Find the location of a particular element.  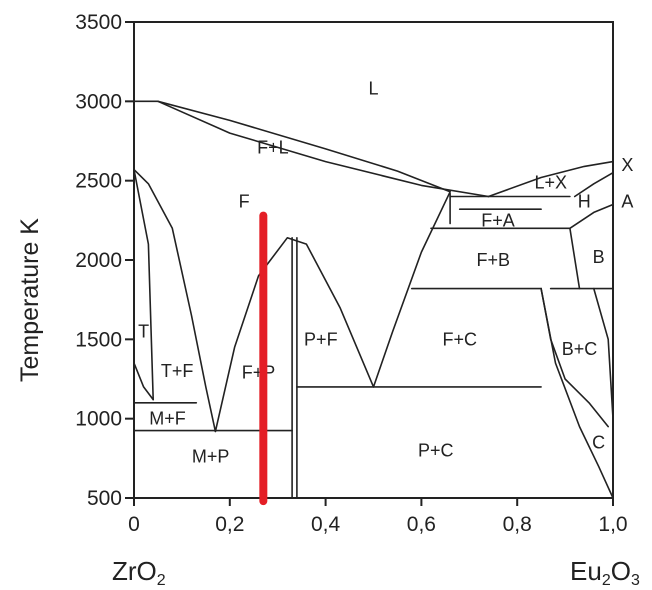

y-tick-label: 500 is located at coordinates (104, 498).